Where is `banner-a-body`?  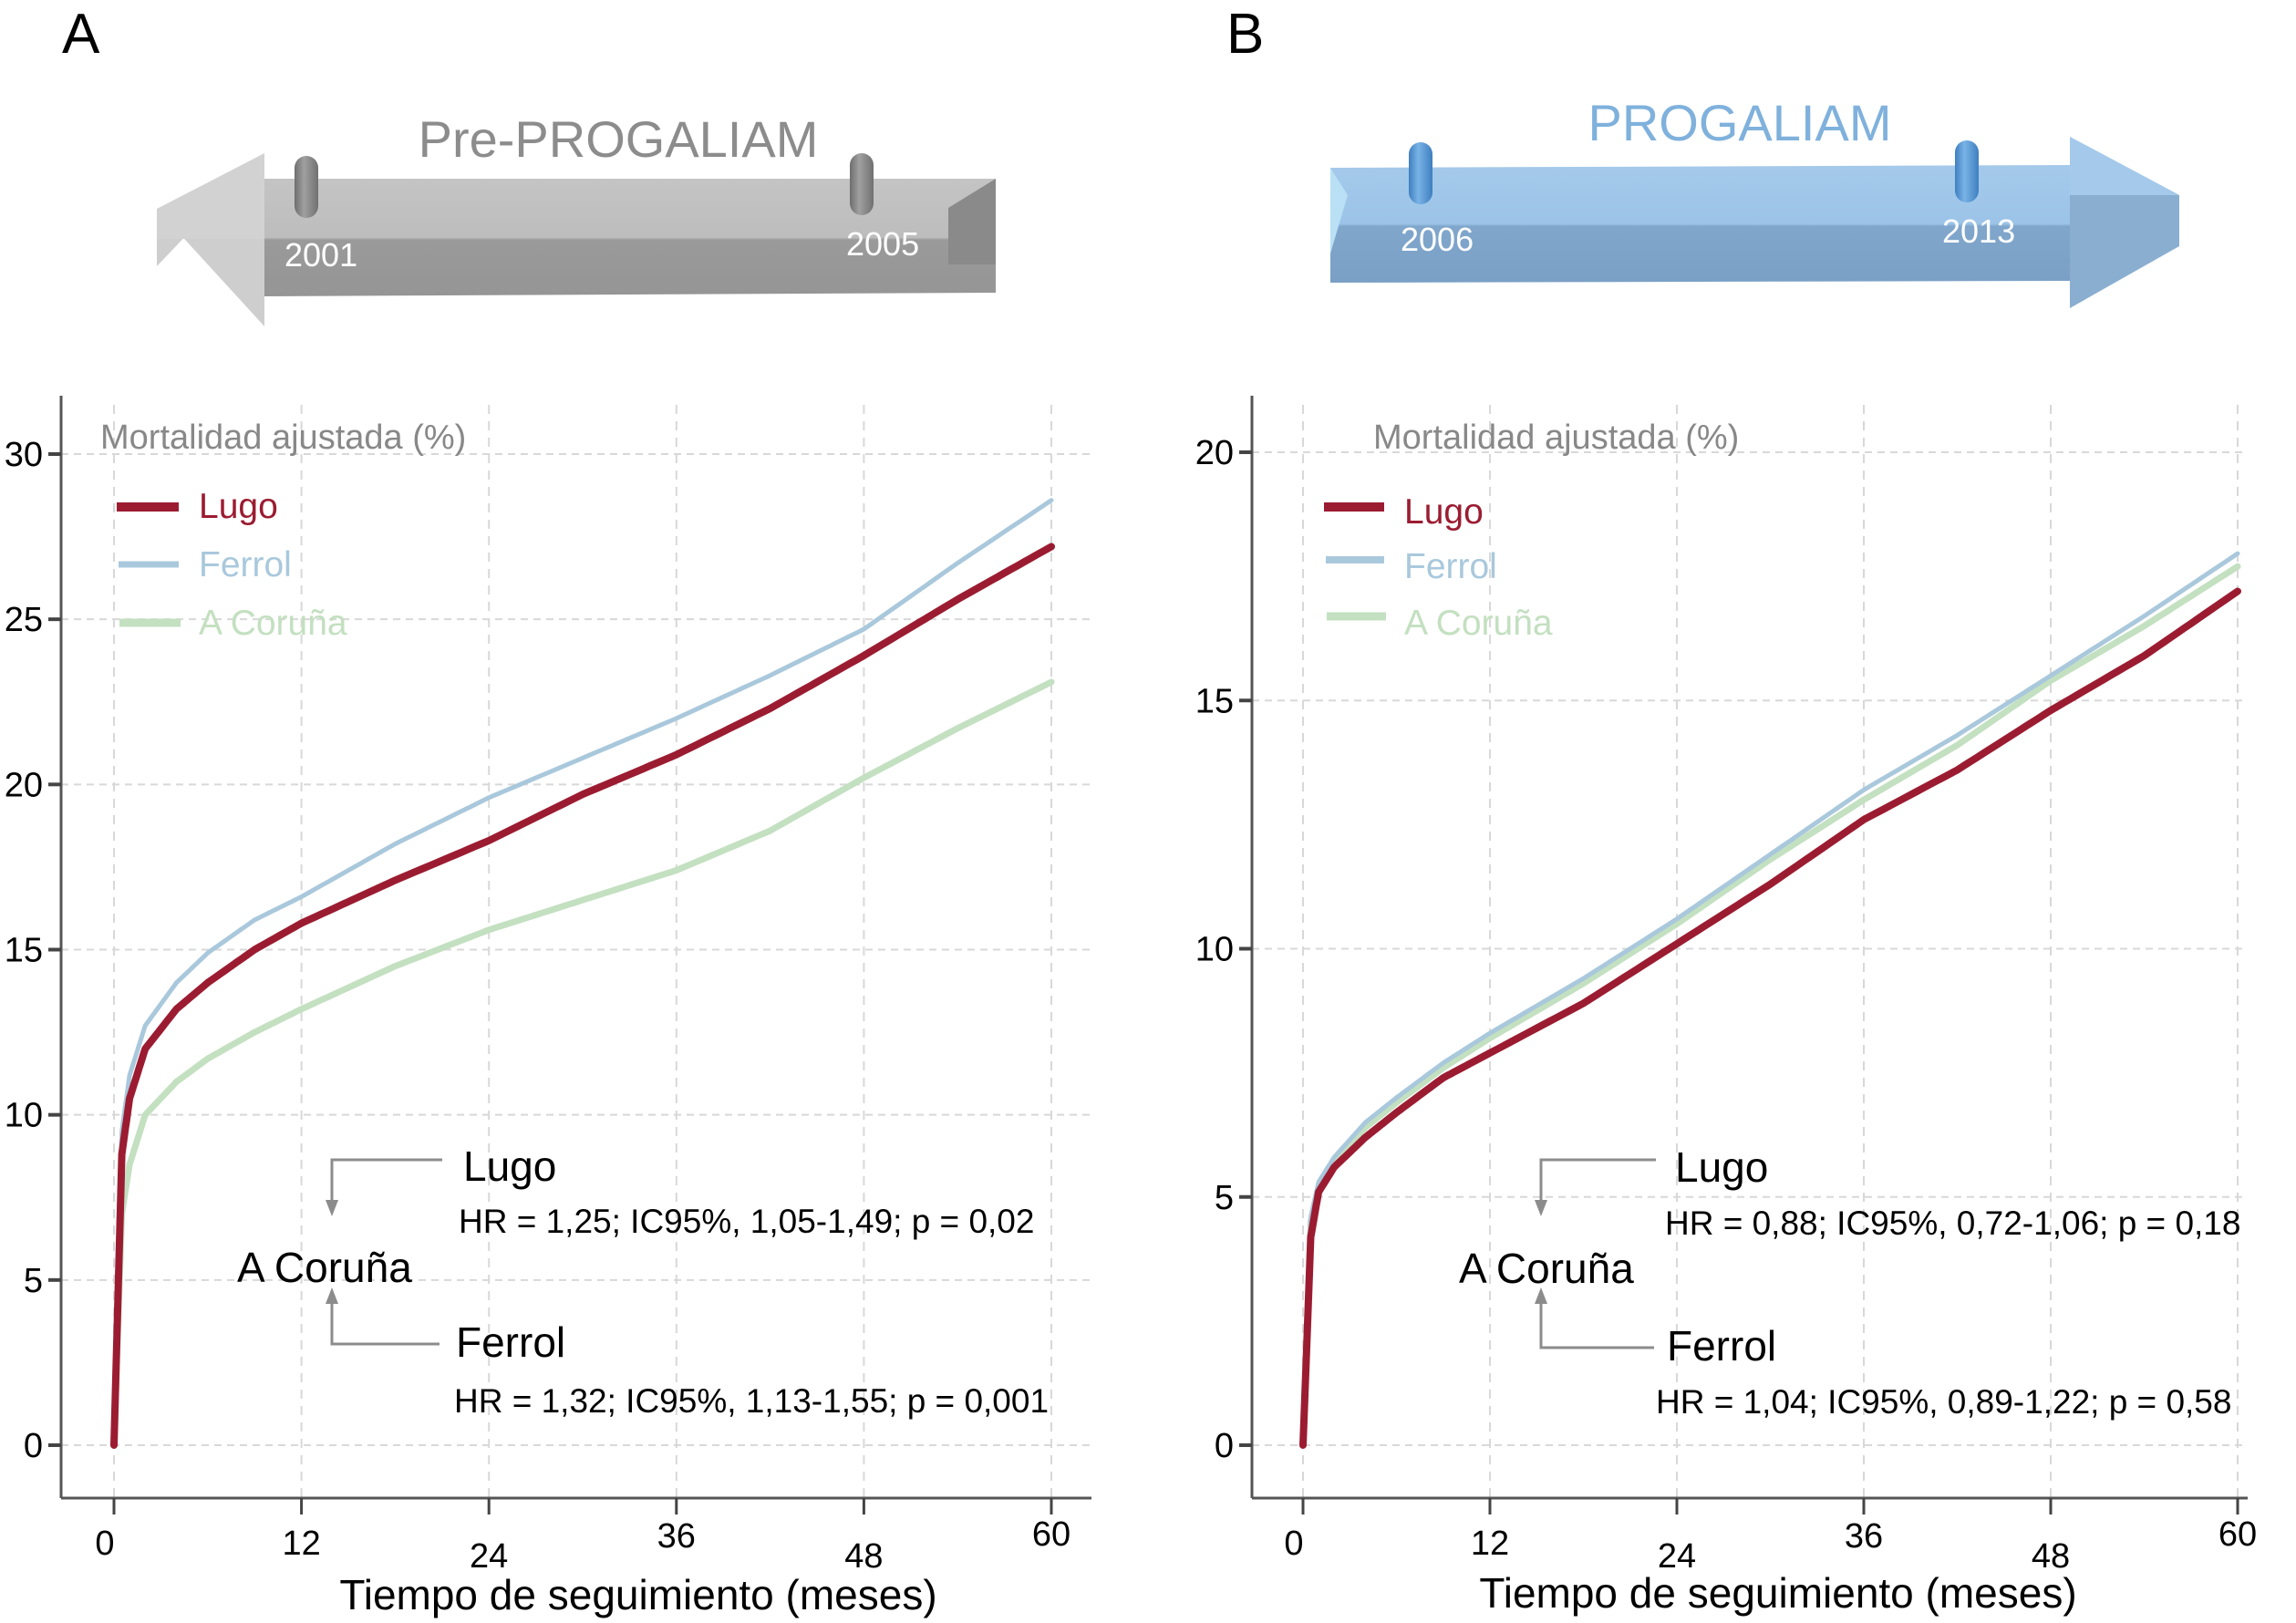 banner-a-body is located at coordinates (630, 238).